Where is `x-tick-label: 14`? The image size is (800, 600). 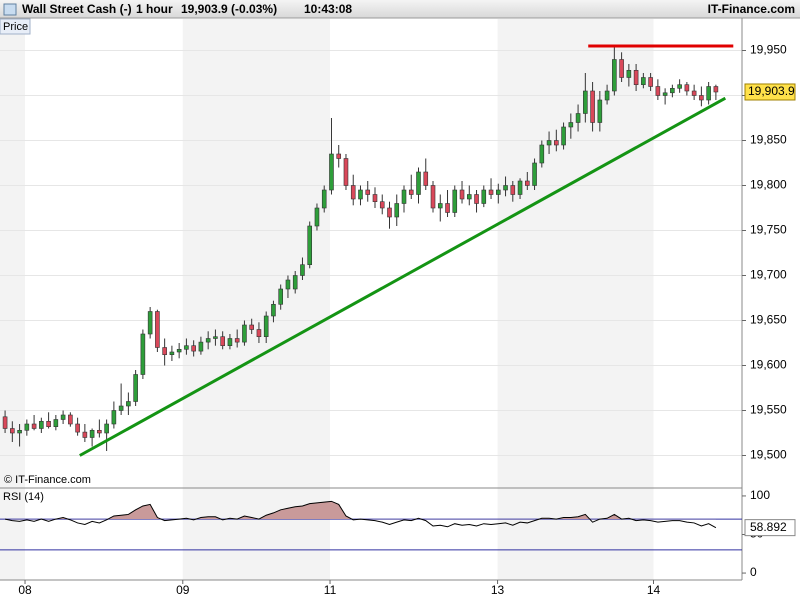 x-tick-label: 14 is located at coordinates (654, 590).